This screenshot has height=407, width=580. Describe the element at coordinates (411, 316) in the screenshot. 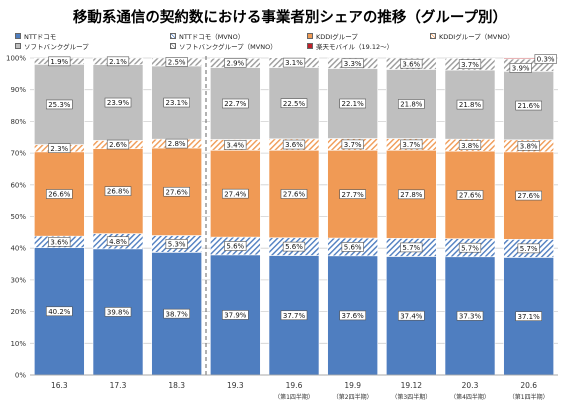

I see `data-label-ntt: 37.4%` at that location.